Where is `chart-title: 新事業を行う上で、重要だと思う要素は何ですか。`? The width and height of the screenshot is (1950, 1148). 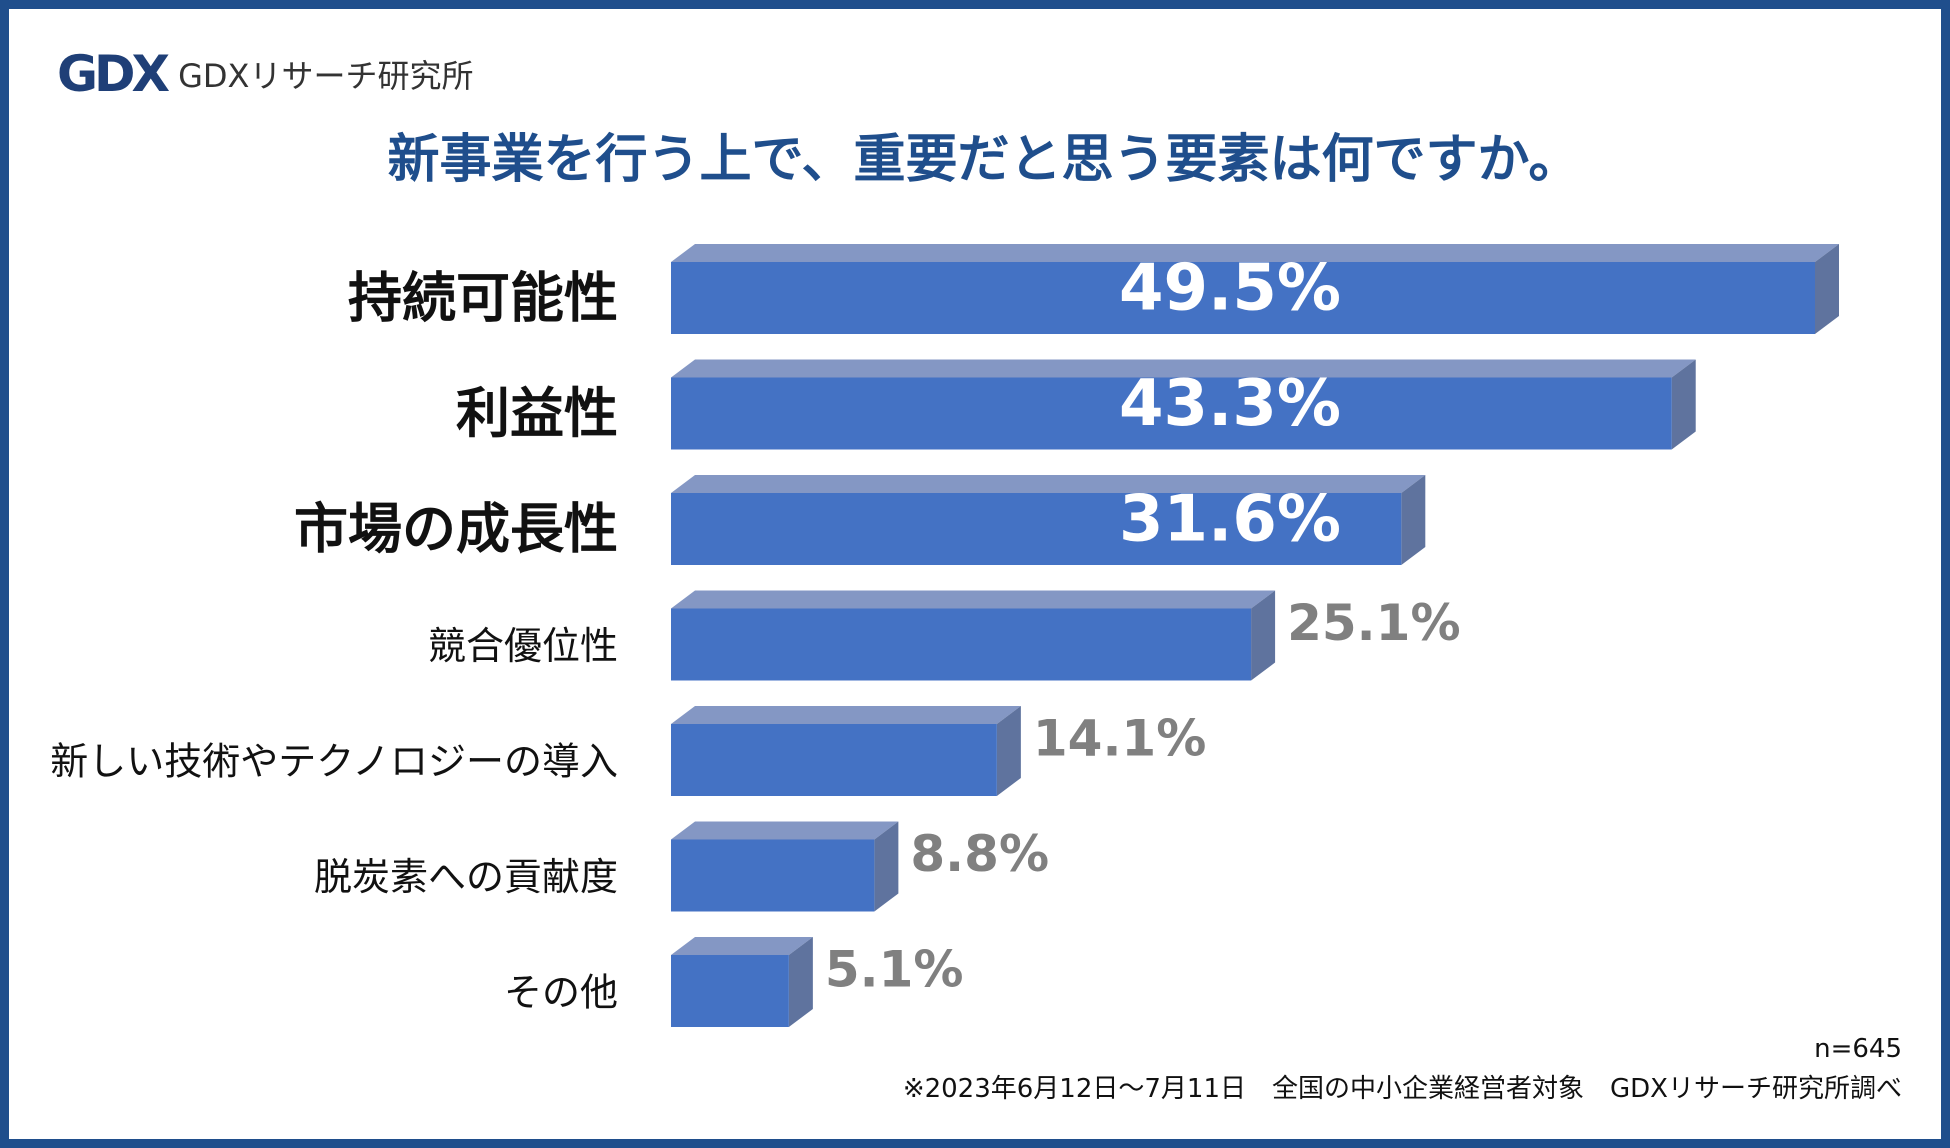
chart-title: 新事業を行う上で、重要だと思う要素は何ですか。 is located at coordinates (984, 160).